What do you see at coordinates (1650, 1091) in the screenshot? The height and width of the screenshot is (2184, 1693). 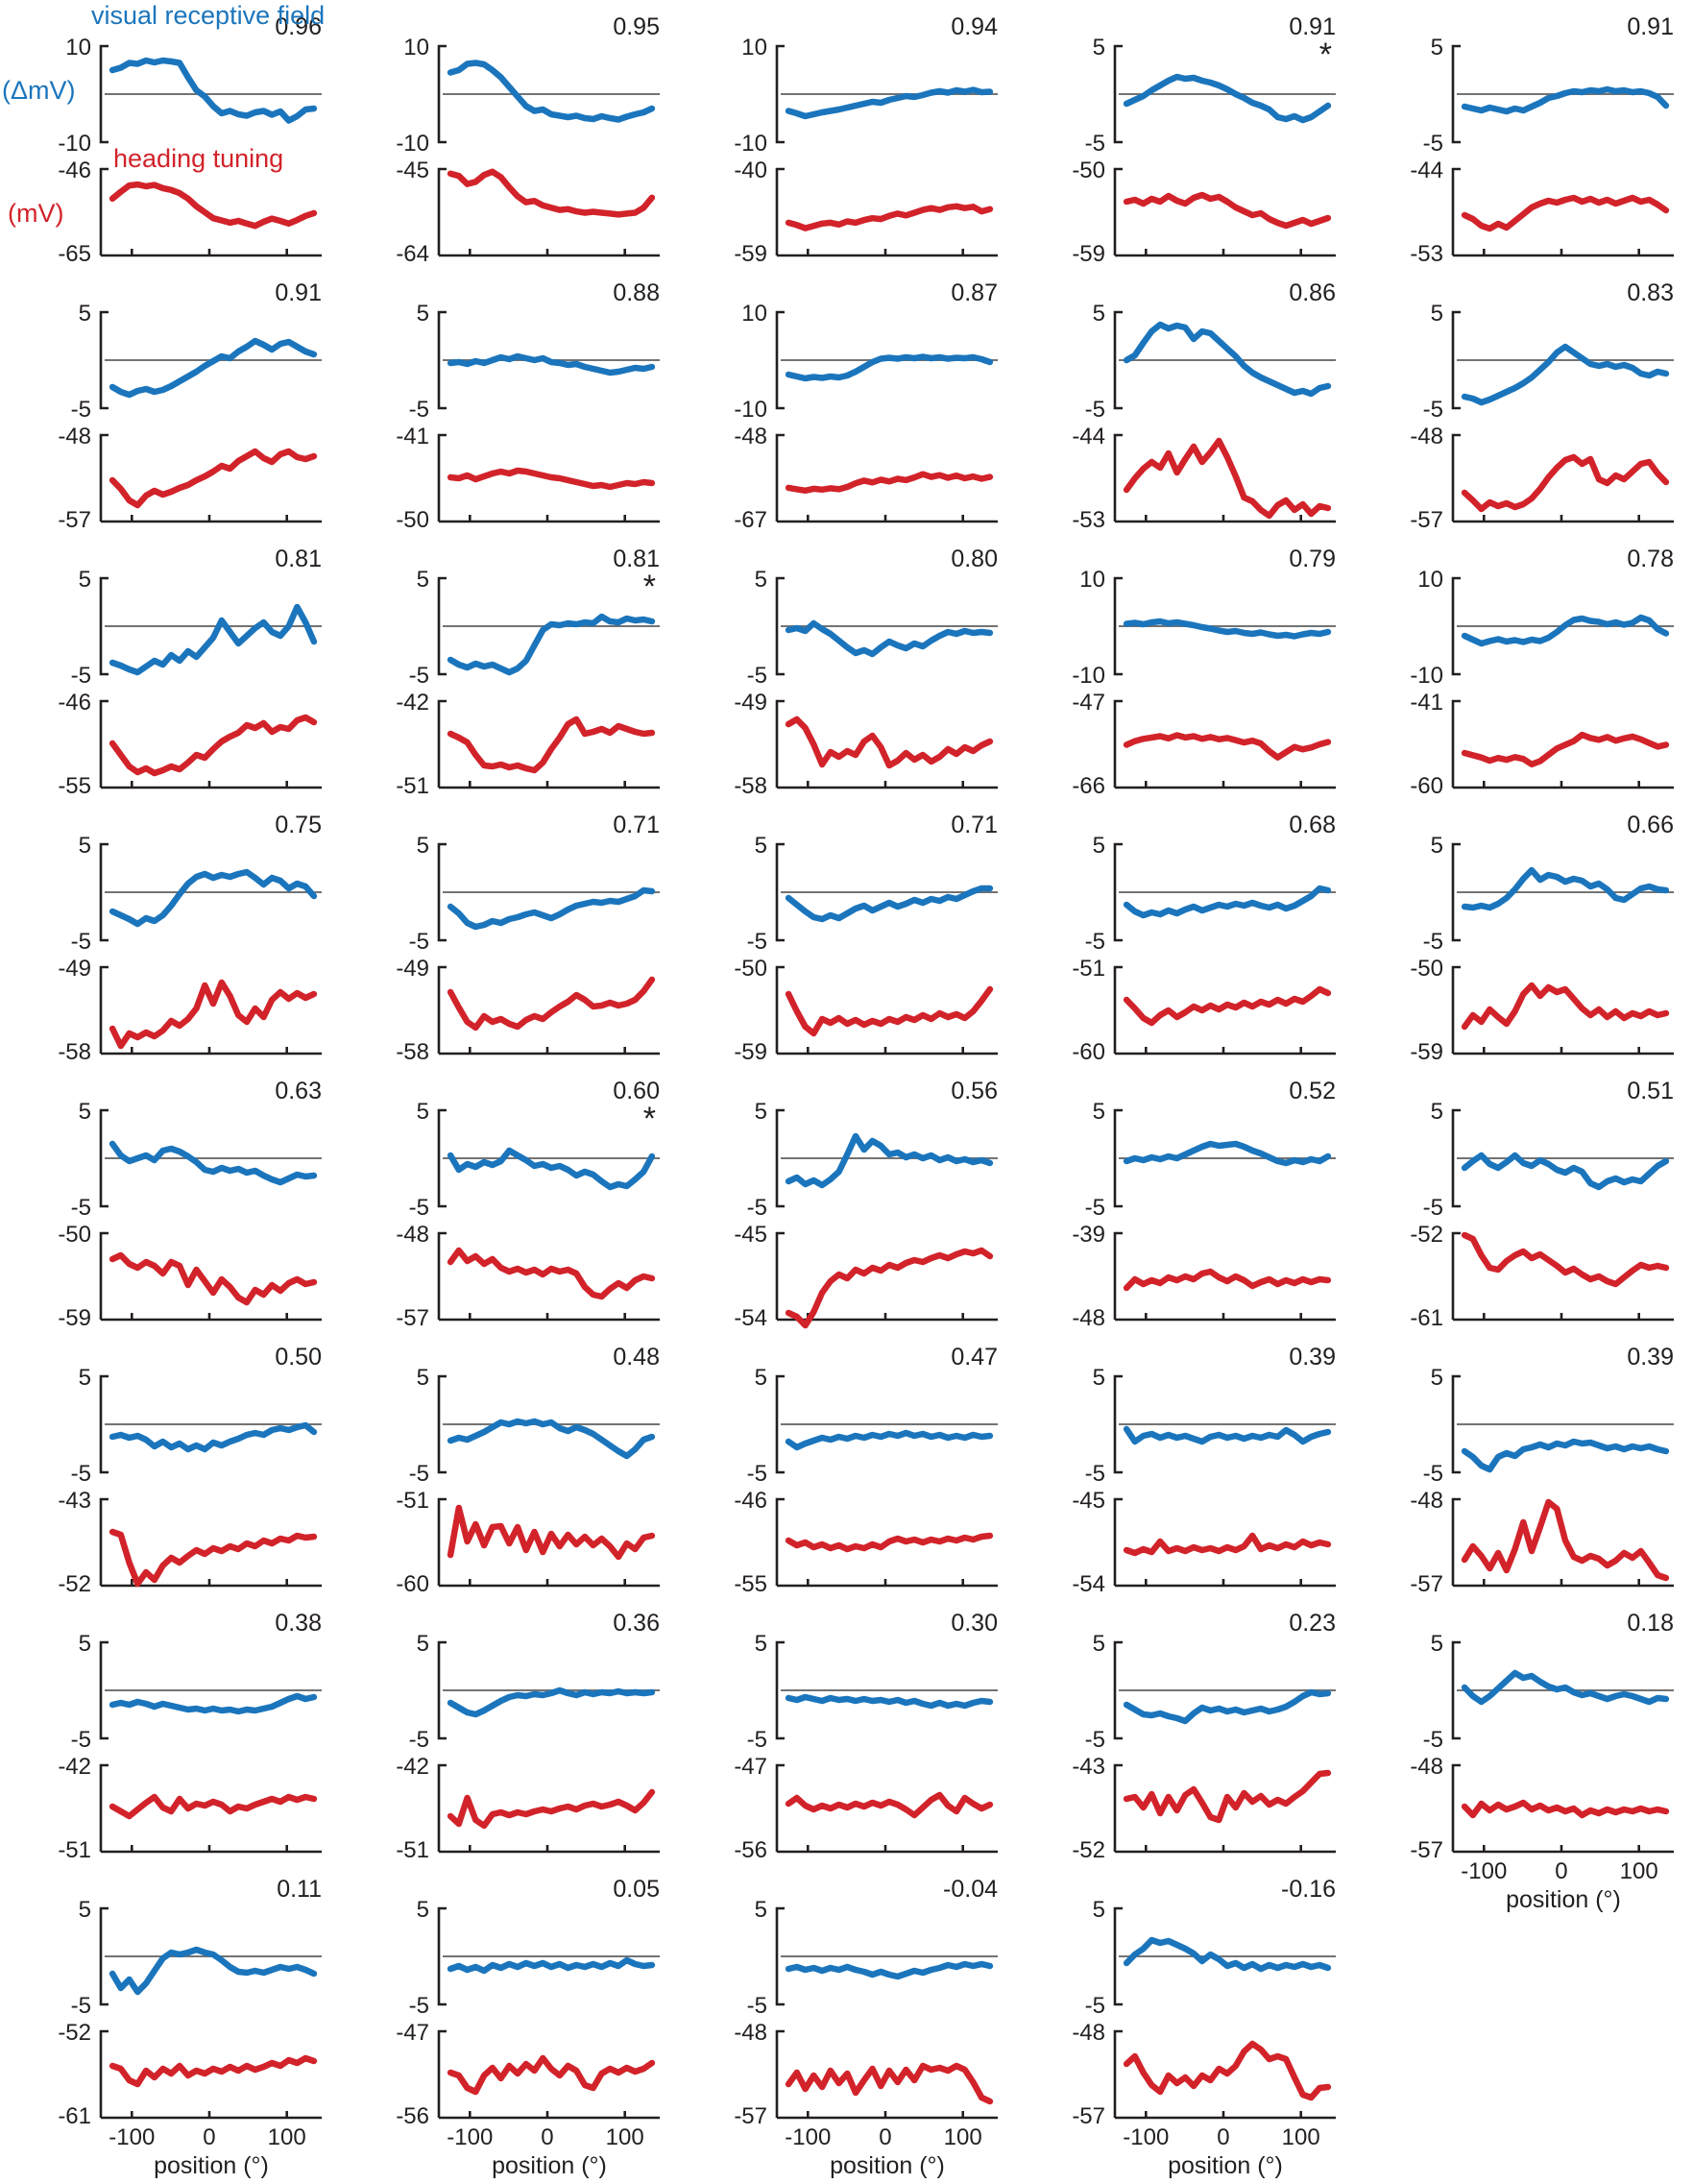 I see `correlation-value: 0.51` at bounding box center [1650, 1091].